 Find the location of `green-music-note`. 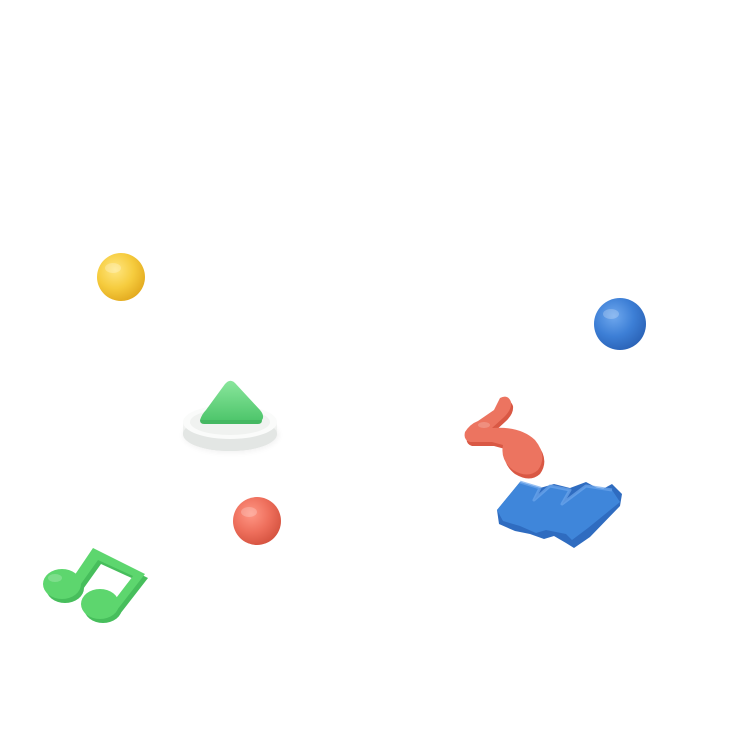

green-music-note is located at coordinates (95, 585).